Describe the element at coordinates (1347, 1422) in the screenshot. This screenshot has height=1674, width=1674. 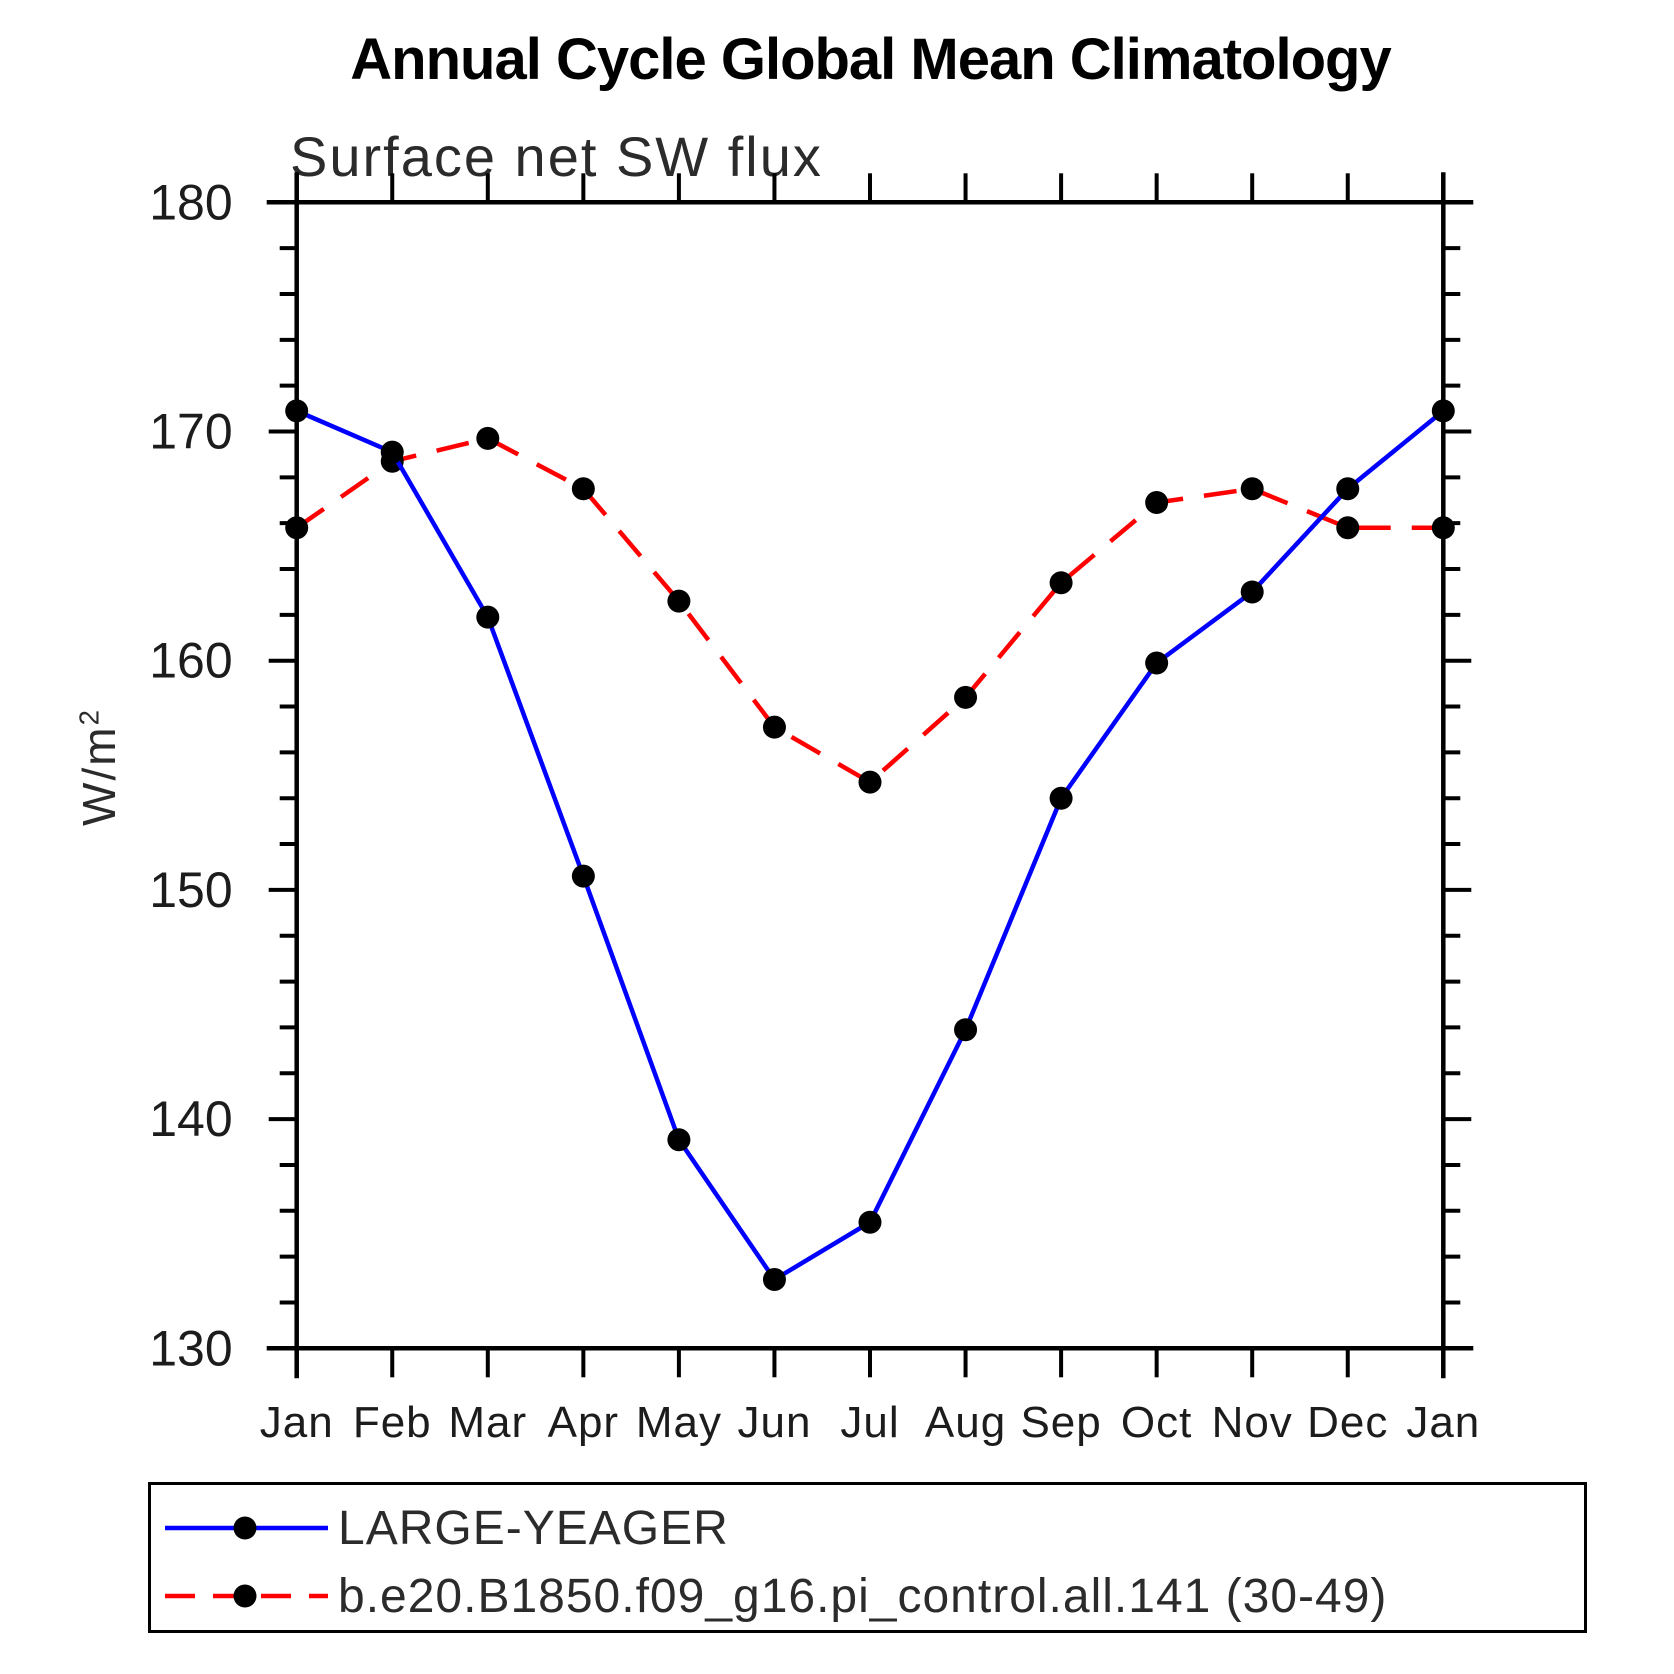
I see `x-tick-label: Dec` at that location.